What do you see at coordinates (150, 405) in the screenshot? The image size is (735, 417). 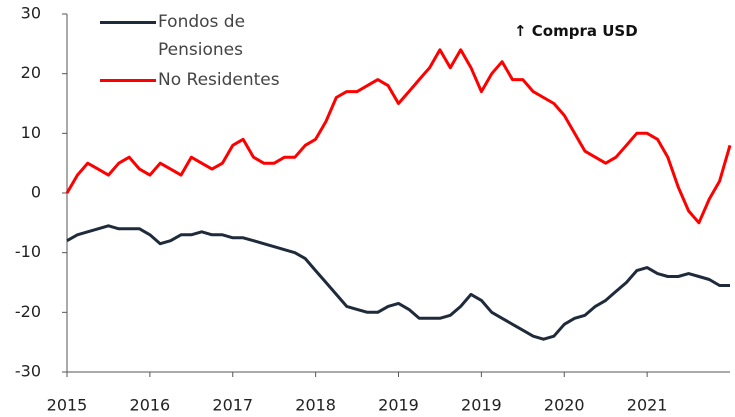 I see `x-tick-label: 2016` at bounding box center [150, 405].